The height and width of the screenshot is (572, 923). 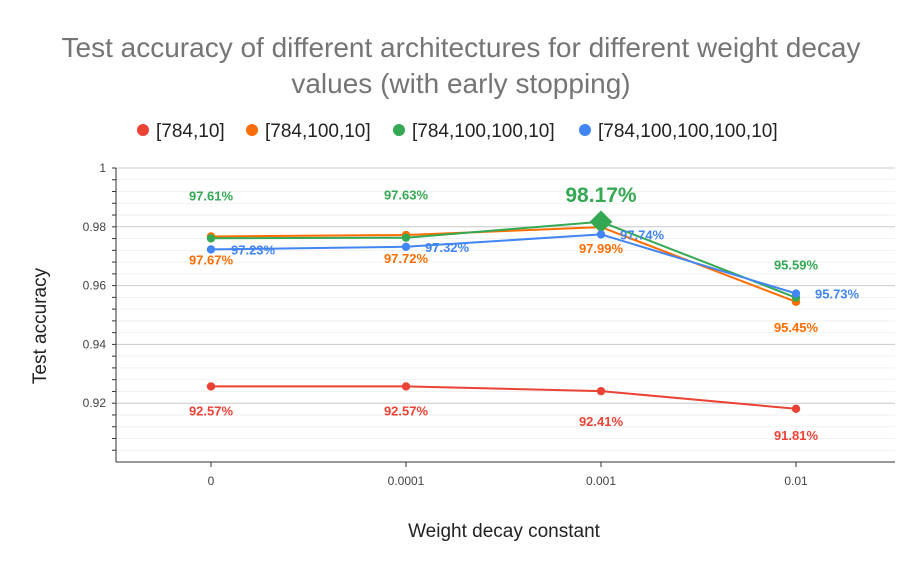 I want to click on y-axis-title: Test accuracy, so click(x=40, y=325).